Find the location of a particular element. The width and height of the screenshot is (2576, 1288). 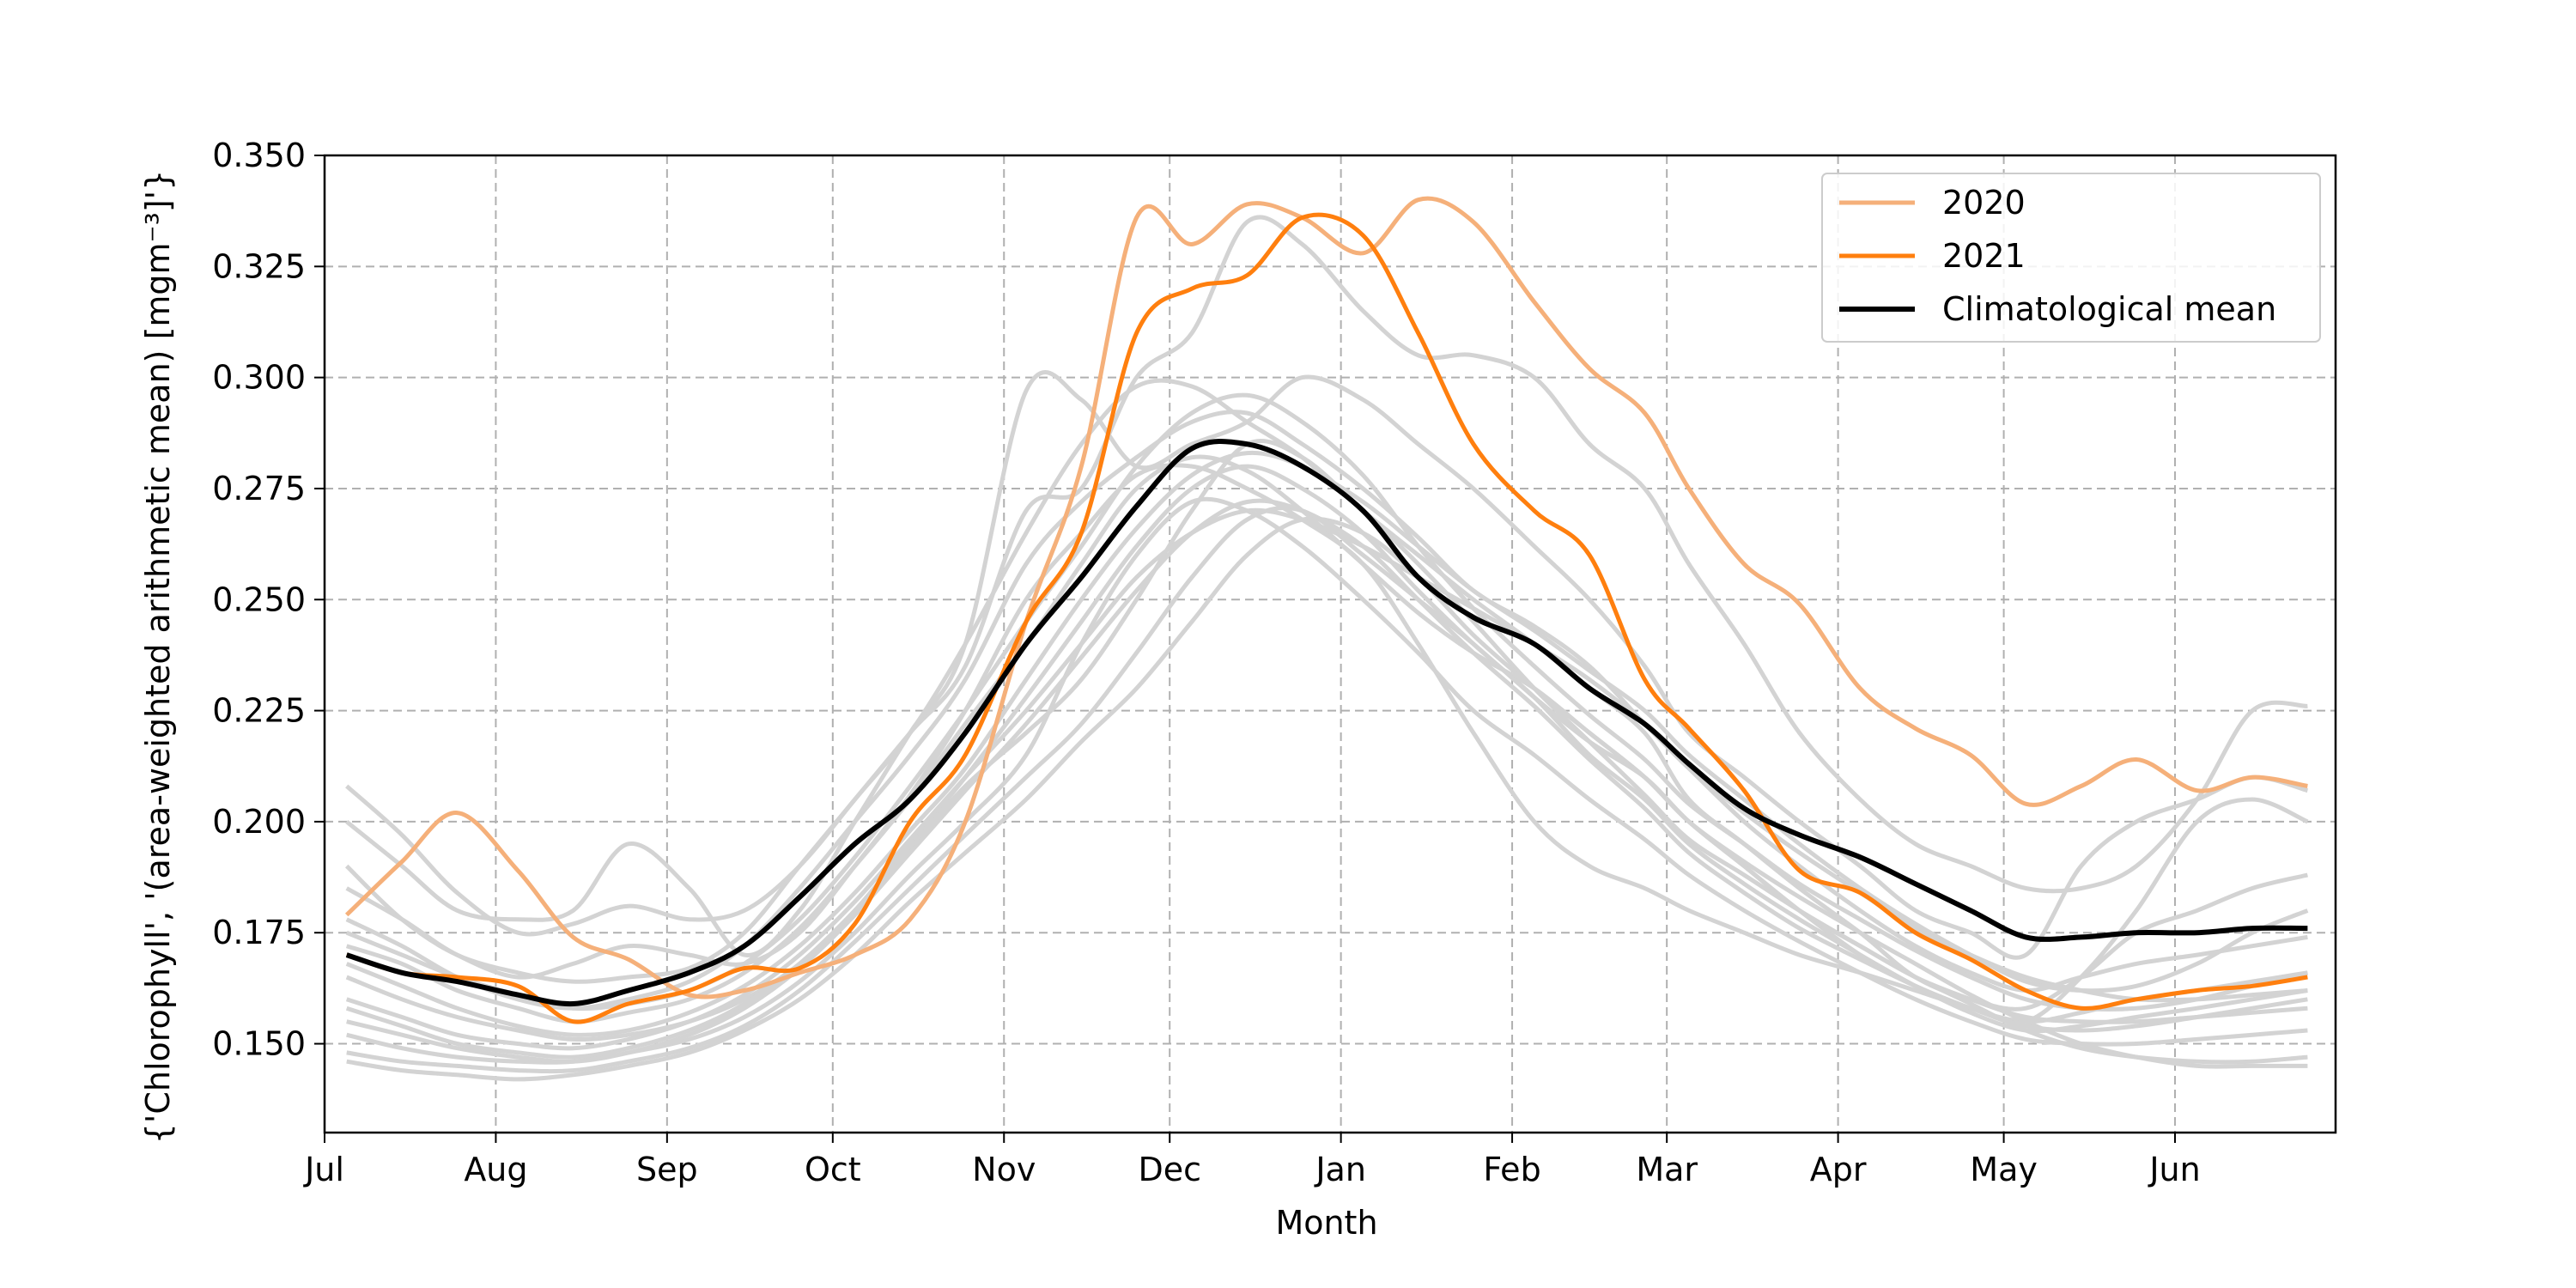

legend-label: 2020 is located at coordinates (1984, 203).